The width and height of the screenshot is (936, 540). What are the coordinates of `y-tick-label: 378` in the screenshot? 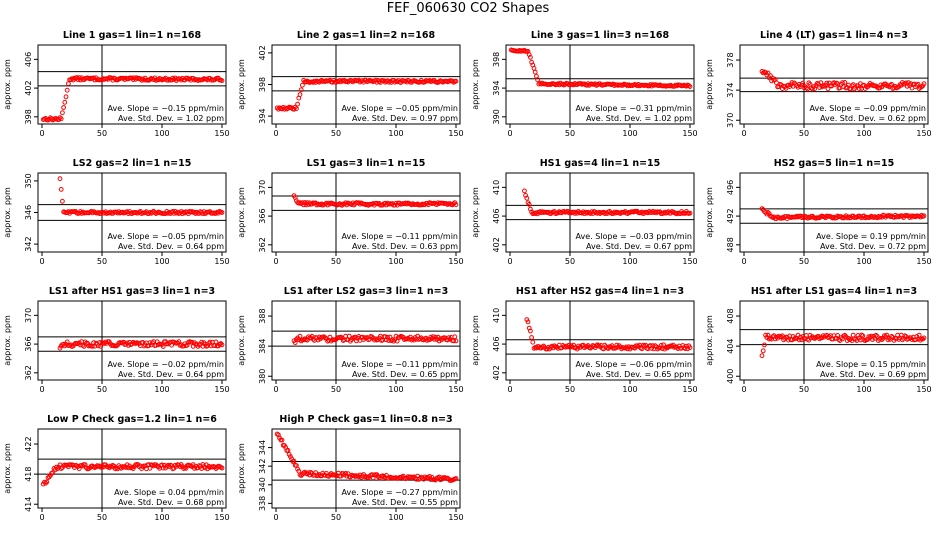 It's located at (730, 59).